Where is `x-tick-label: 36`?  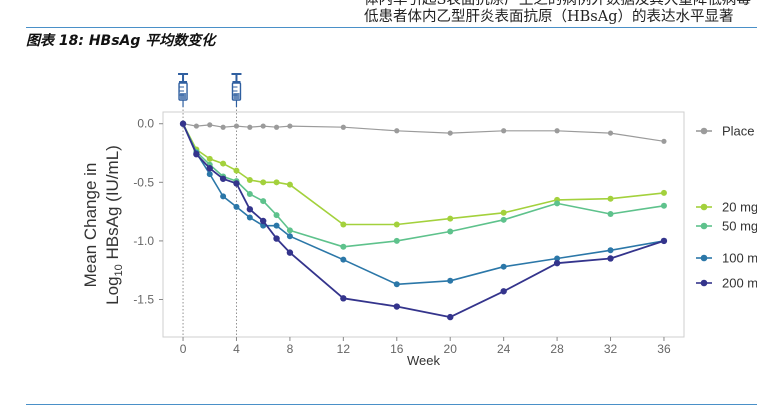
x-tick-label: 36 is located at coordinates (664, 349).